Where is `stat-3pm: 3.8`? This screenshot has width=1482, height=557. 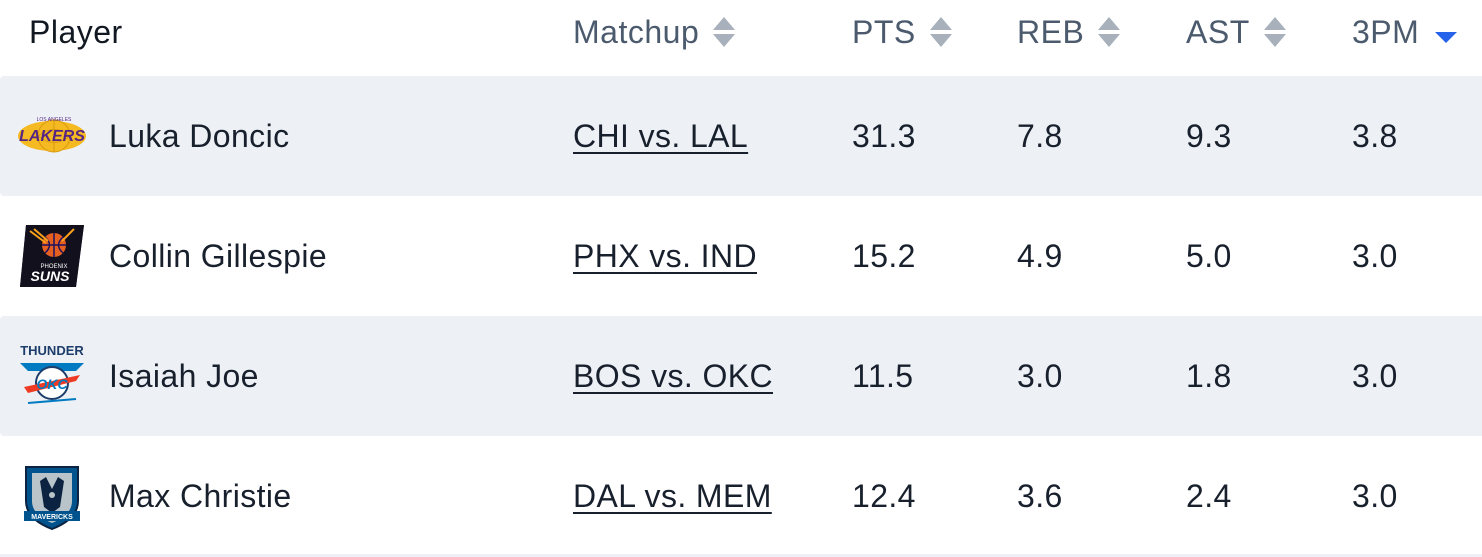 stat-3pm: 3.8 is located at coordinates (1375, 135).